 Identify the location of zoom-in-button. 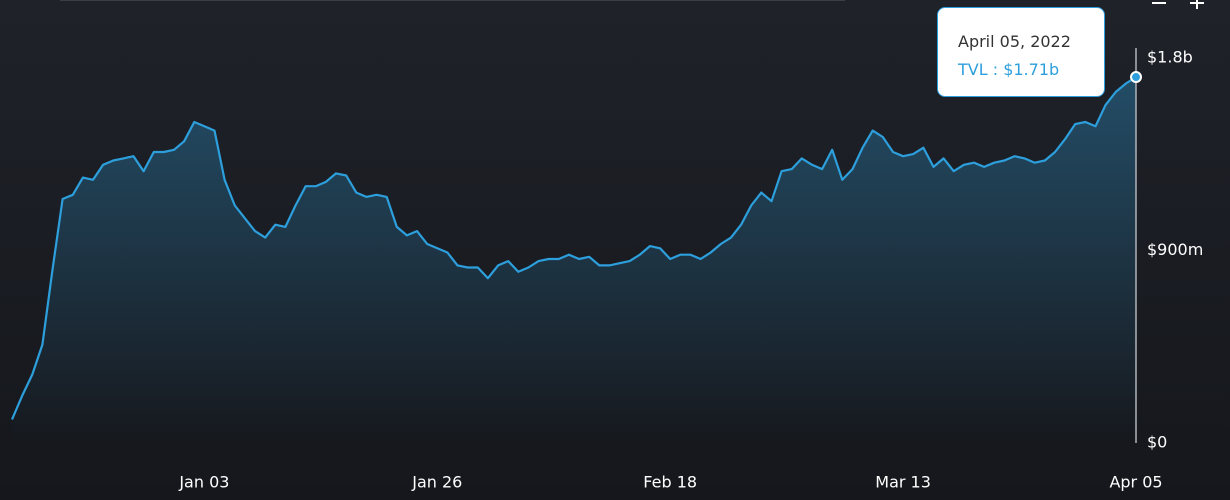
(1197, 4).